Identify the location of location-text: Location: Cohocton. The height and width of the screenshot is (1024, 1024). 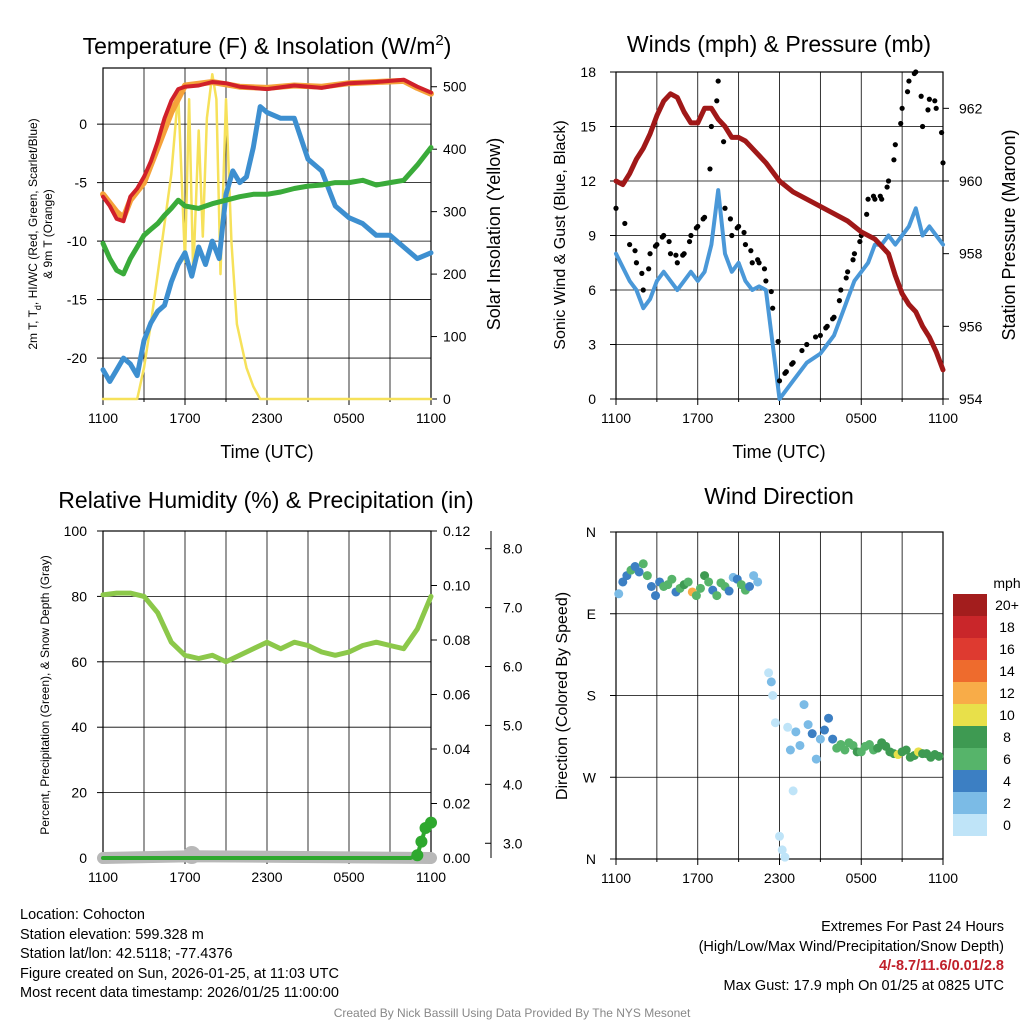
(82, 915).